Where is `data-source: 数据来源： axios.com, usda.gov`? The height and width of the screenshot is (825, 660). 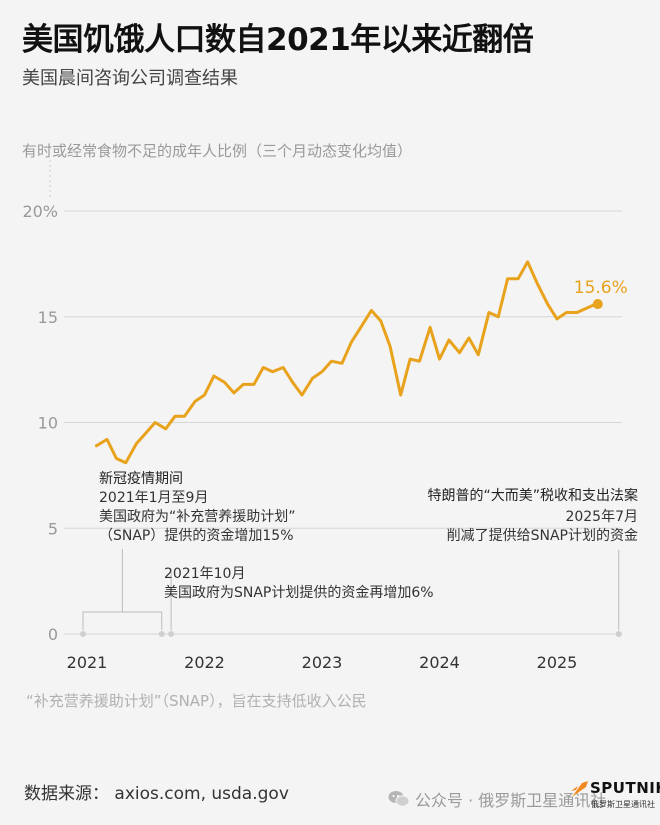
data-source: 数据来源： axios.com, usda.gov is located at coordinates (156, 794).